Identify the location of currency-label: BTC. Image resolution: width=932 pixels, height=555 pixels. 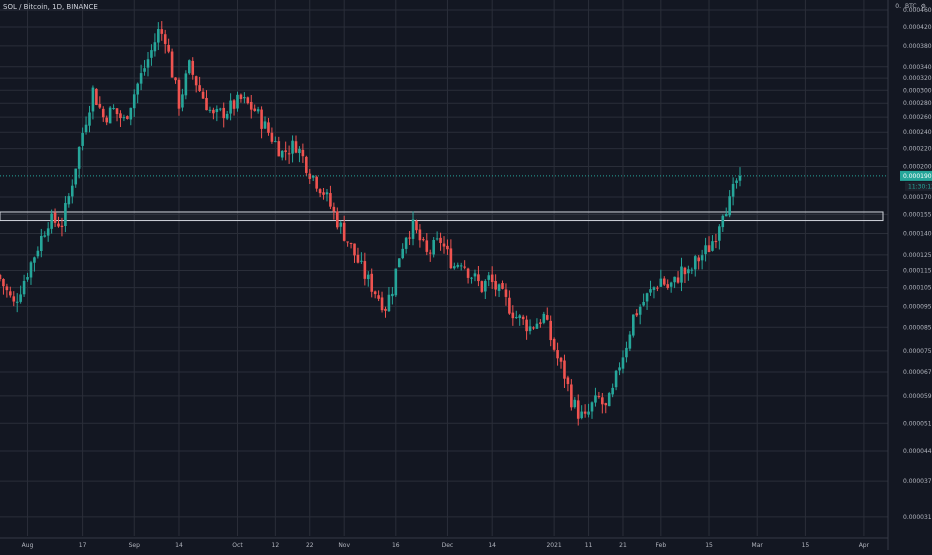
(910, 6).